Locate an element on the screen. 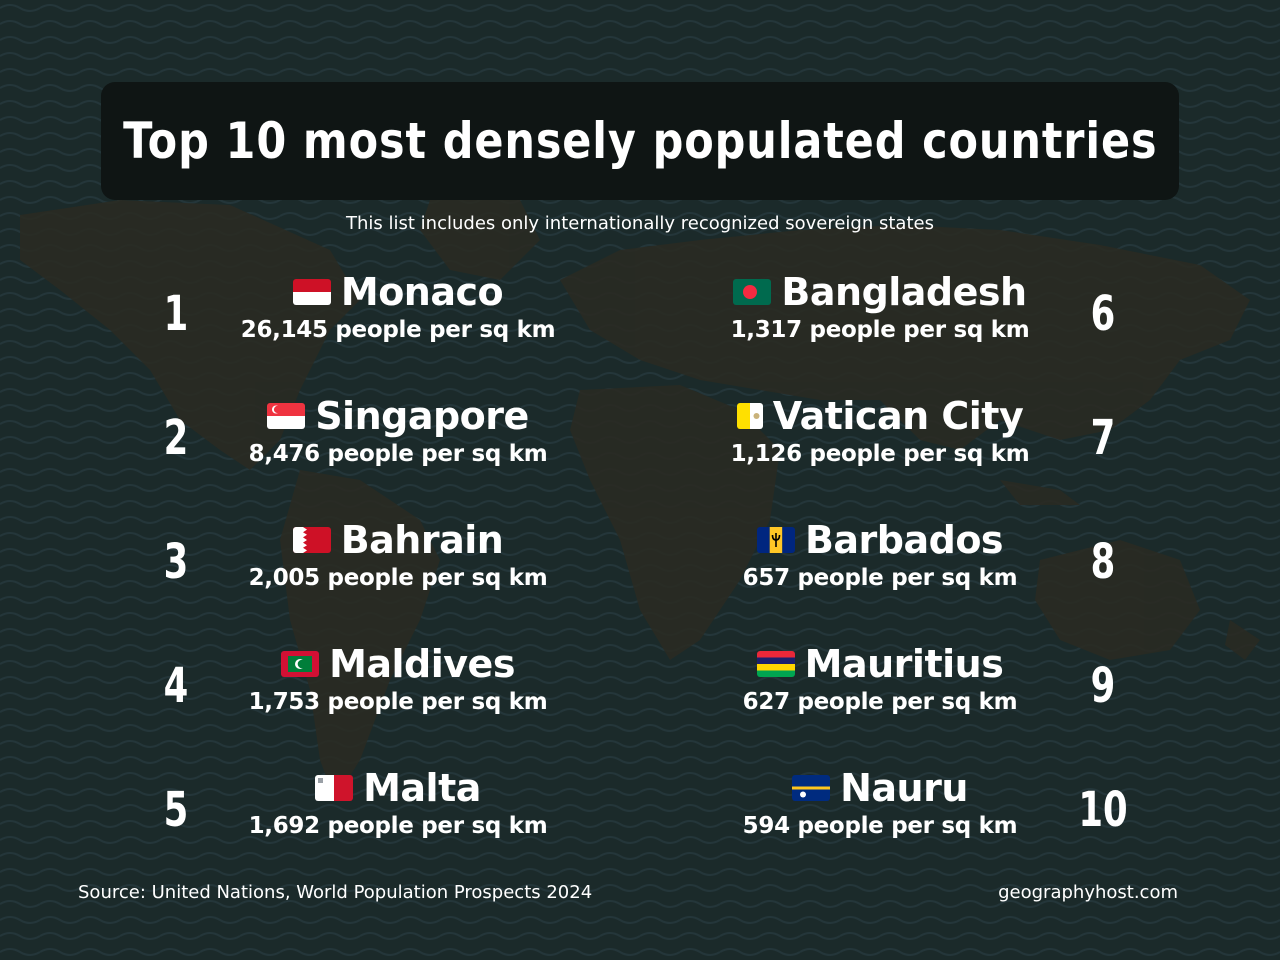 The width and height of the screenshot is (1280, 960). bahrain-flag-icon is located at coordinates (311, 540).